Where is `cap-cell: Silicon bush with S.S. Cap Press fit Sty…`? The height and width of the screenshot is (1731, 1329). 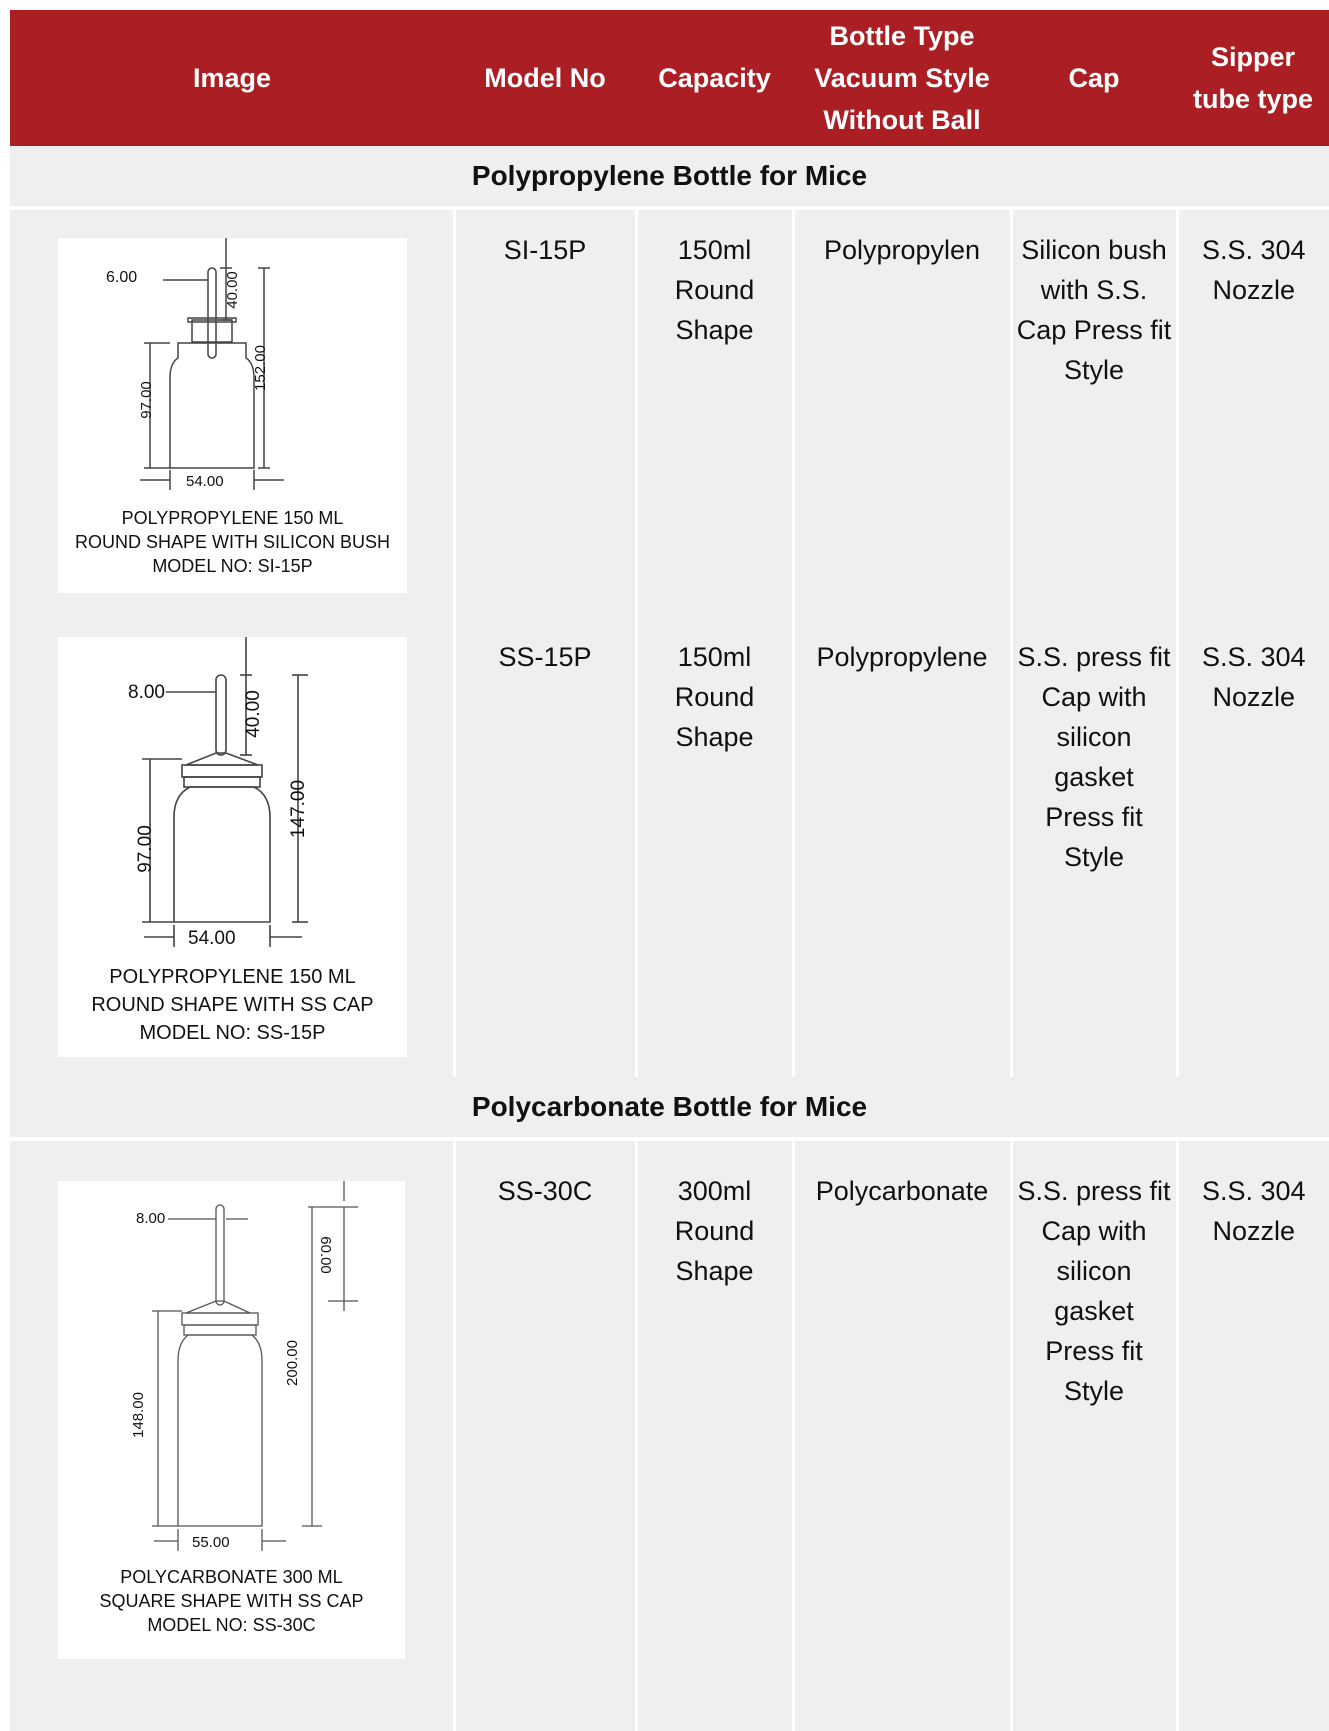
cap-cell: Silicon bush with S.S. Cap Press fit Sty… is located at coordinates (1093, 422).